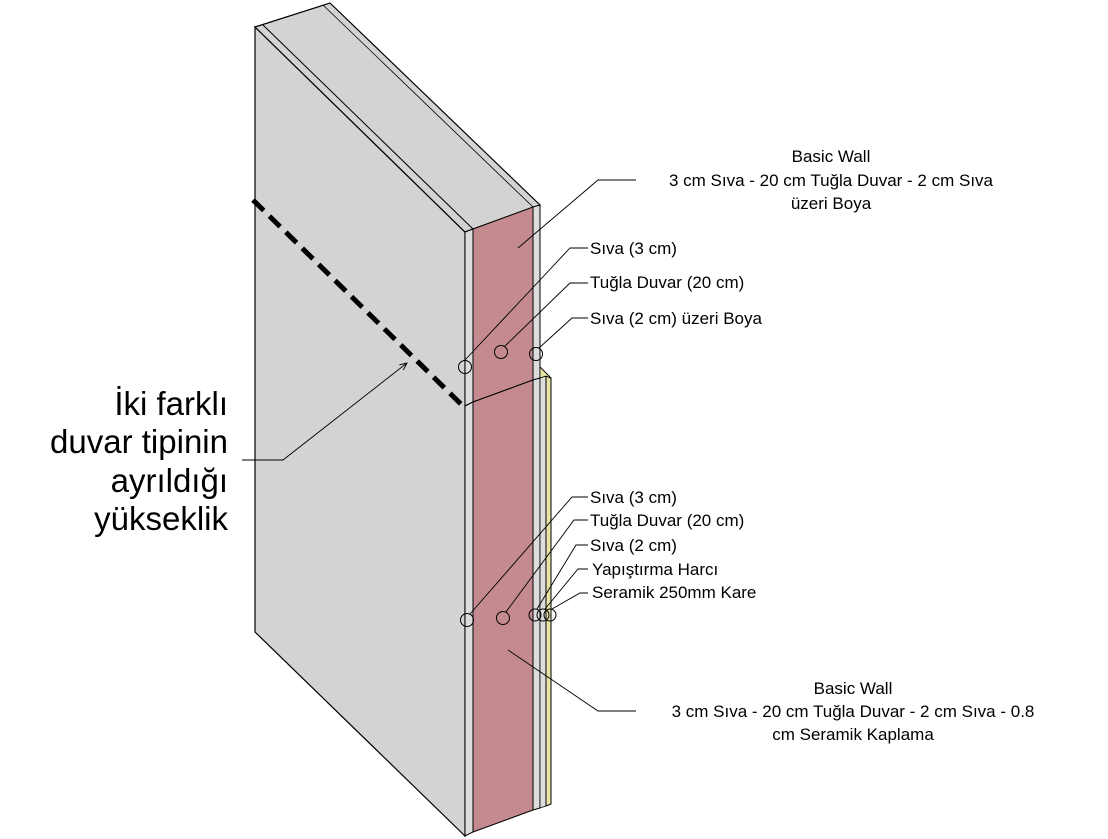 The image size is (1108, 839). I want to click on leader-upper-plaster-3cm, so click(526, 304).